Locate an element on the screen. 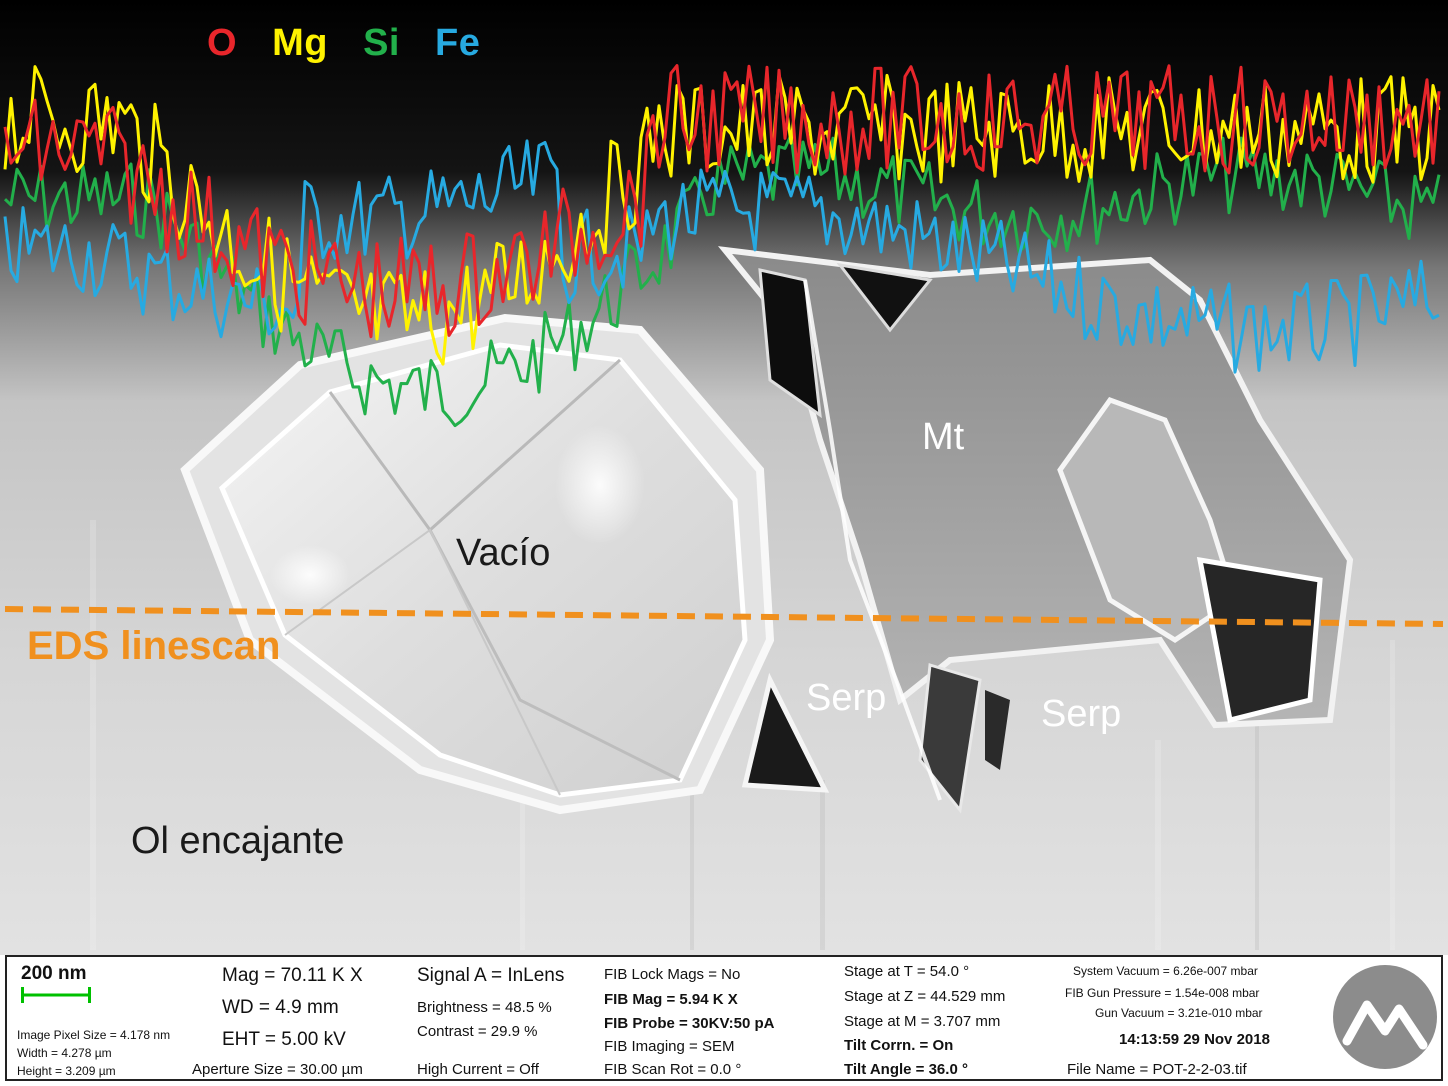  label-mt: Mt is located at coordinates (943, 437).